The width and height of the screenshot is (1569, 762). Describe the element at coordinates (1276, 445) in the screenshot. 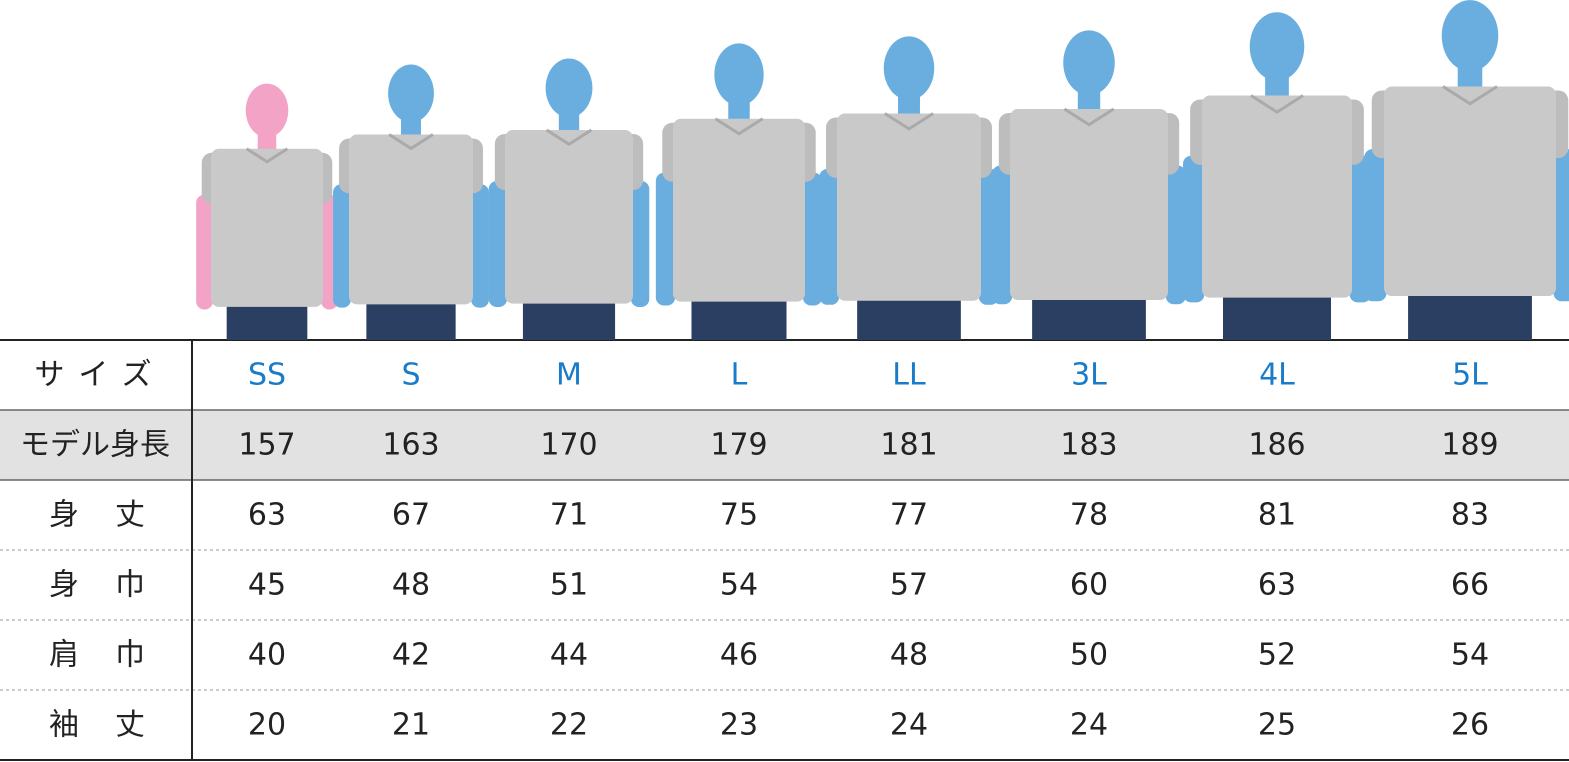

I see `cell: 186` at that location.